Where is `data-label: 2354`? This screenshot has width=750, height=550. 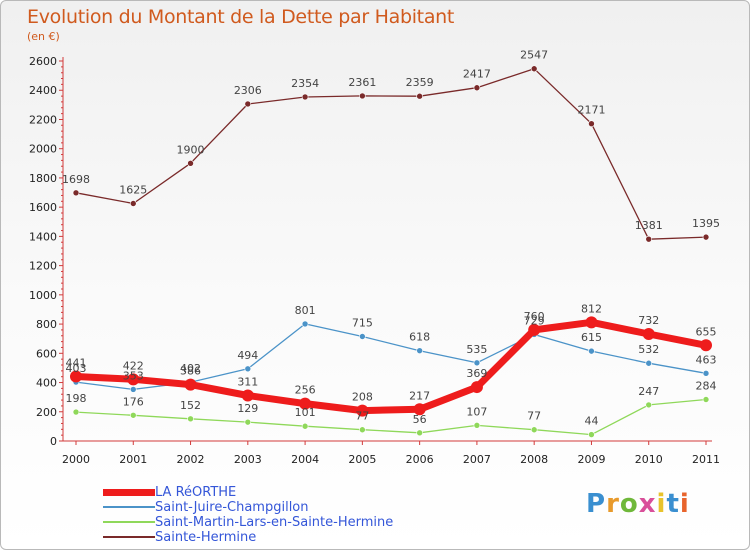 data-label: 2354 is located at coordinates (305, 83).